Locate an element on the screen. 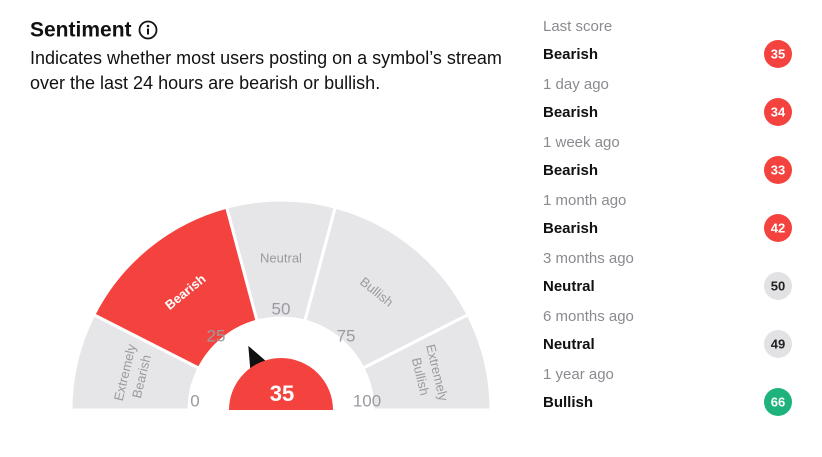  segment-label: Neutral is located at coordinates (281, 257).